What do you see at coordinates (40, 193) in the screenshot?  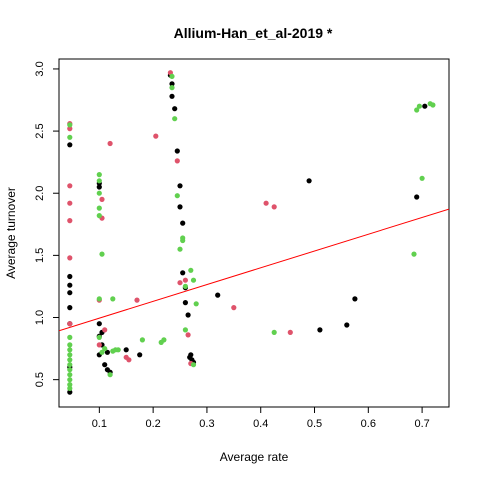 I see `y-tick-label: 2.0` at bounding box center [40, 193].